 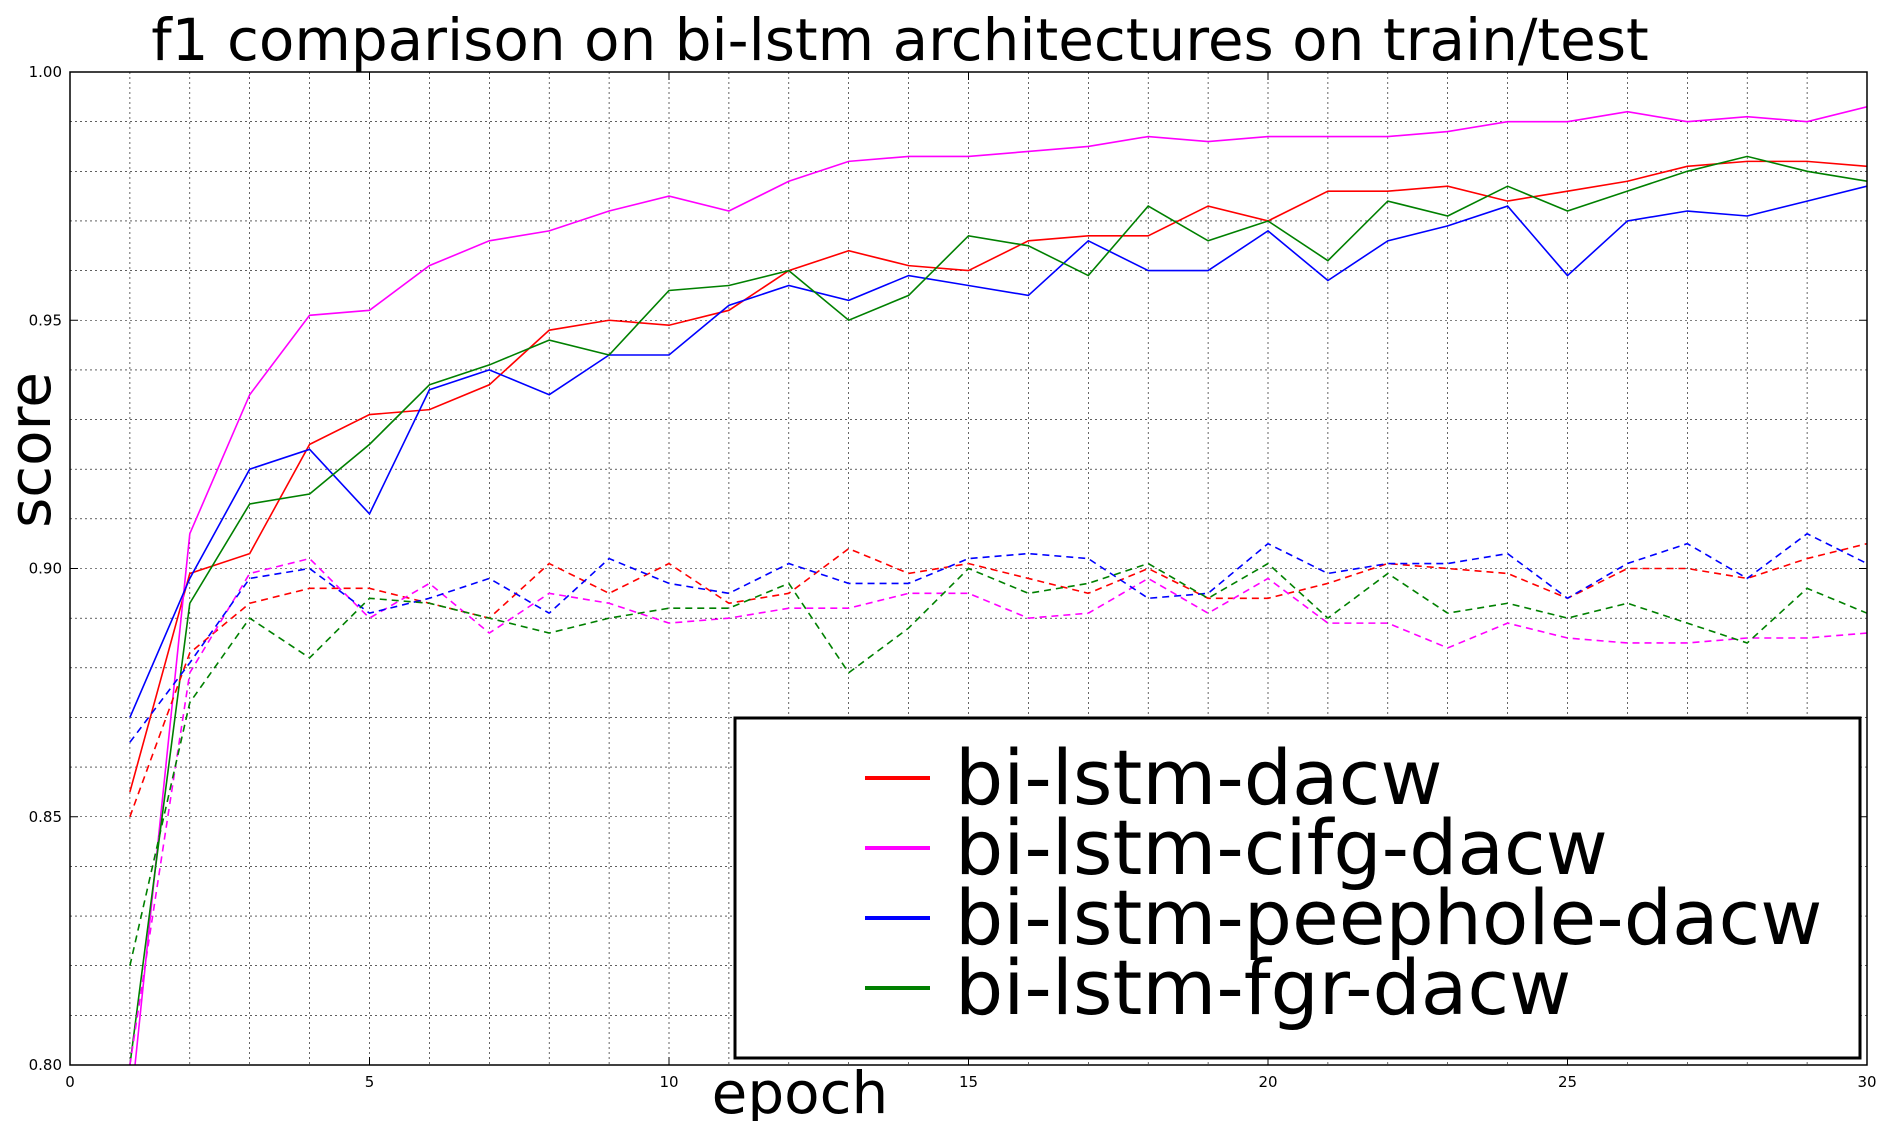 I want to click on legend-label: bi-lstm-fgr-dacw, so click(x=1263, y=987).